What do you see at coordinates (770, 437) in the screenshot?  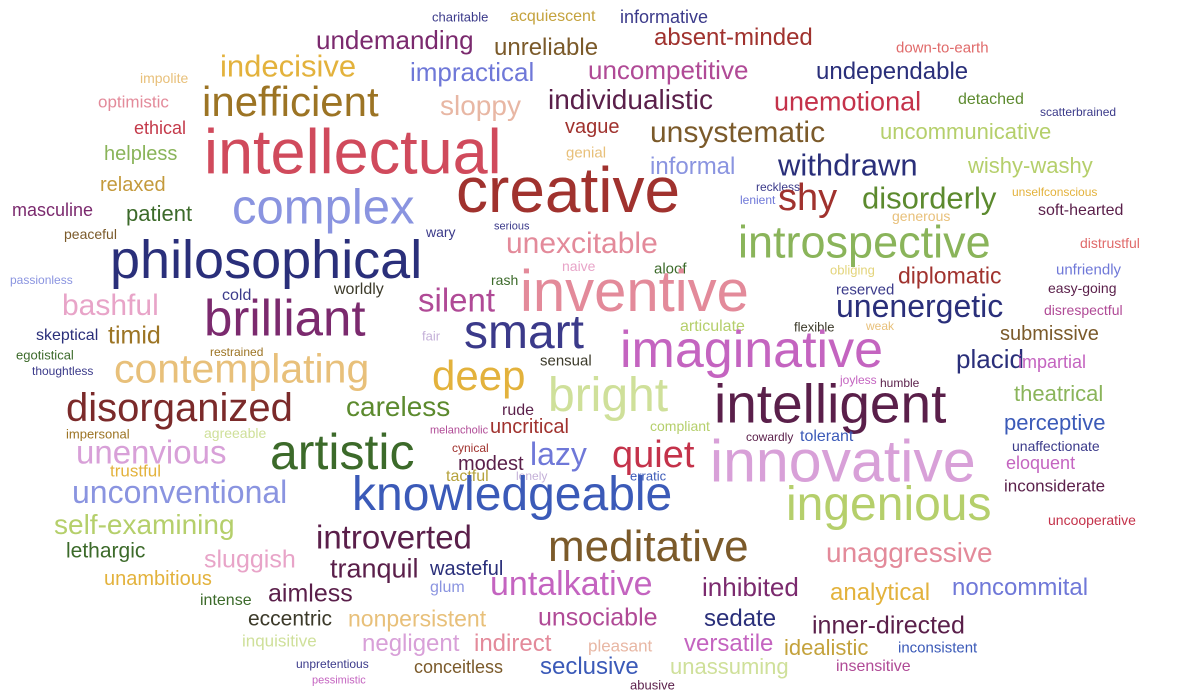 I see `word-cowardly: cowardly` at bounding box center [770, 437].